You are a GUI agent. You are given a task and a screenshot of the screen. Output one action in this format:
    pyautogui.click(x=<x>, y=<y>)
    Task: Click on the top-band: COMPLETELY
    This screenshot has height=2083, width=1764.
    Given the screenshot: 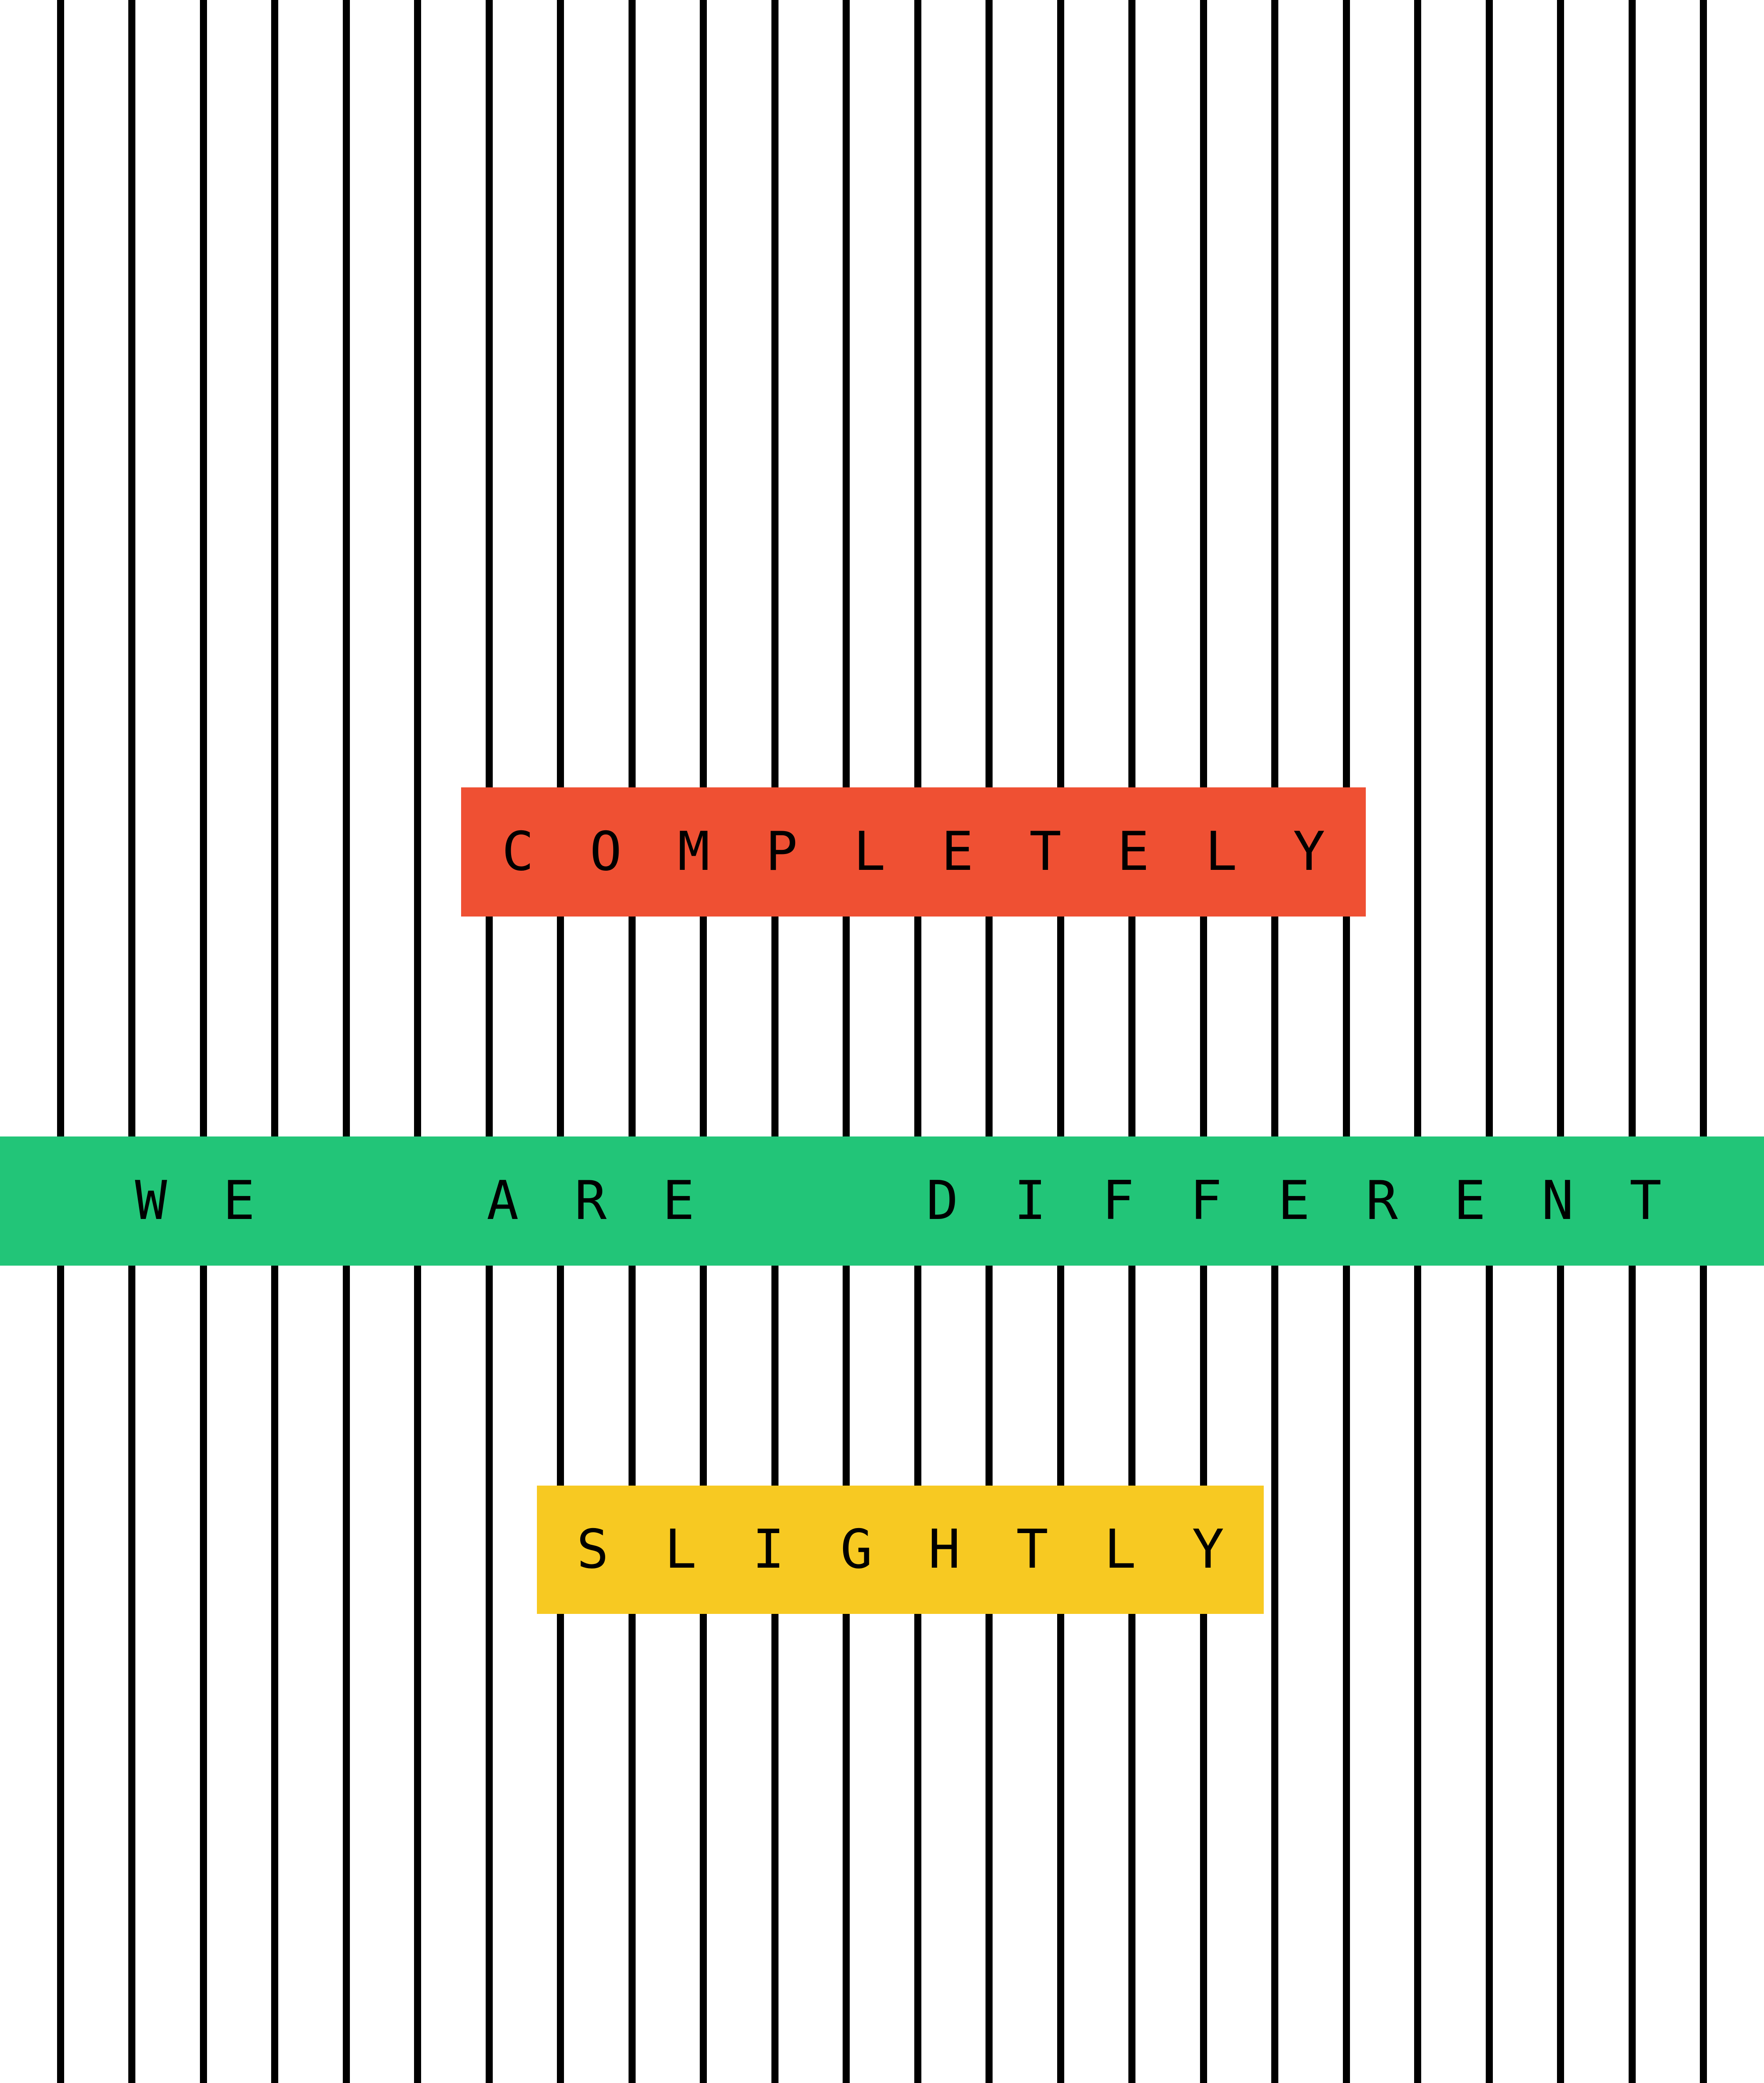 What is the action you would take?
    pyautogui.click(x=913, y=852)
    